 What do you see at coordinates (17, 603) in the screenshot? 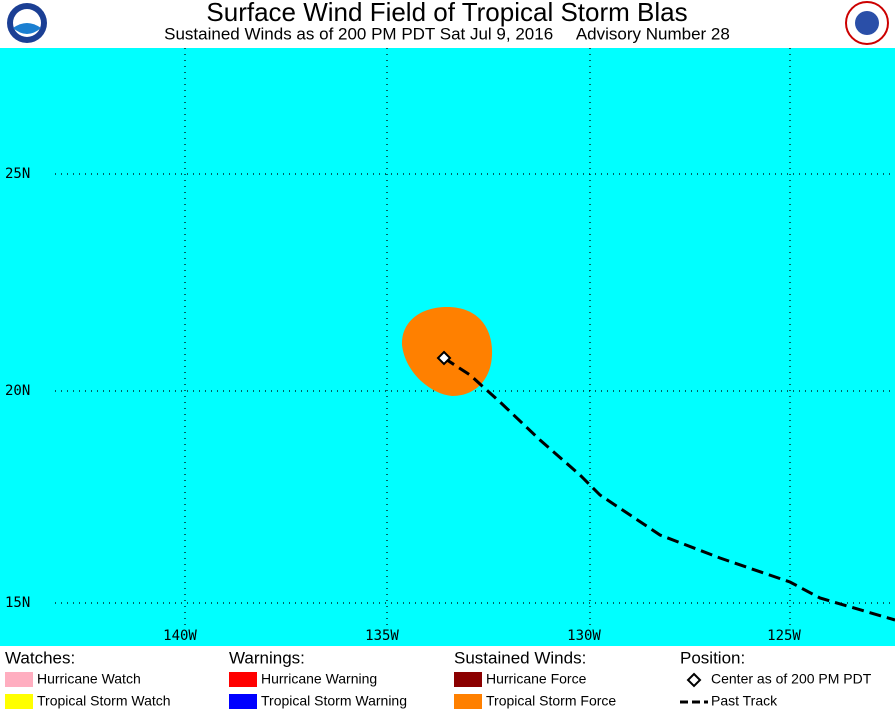
I see `lat-label: 15N` at bounding box center [17, 603].